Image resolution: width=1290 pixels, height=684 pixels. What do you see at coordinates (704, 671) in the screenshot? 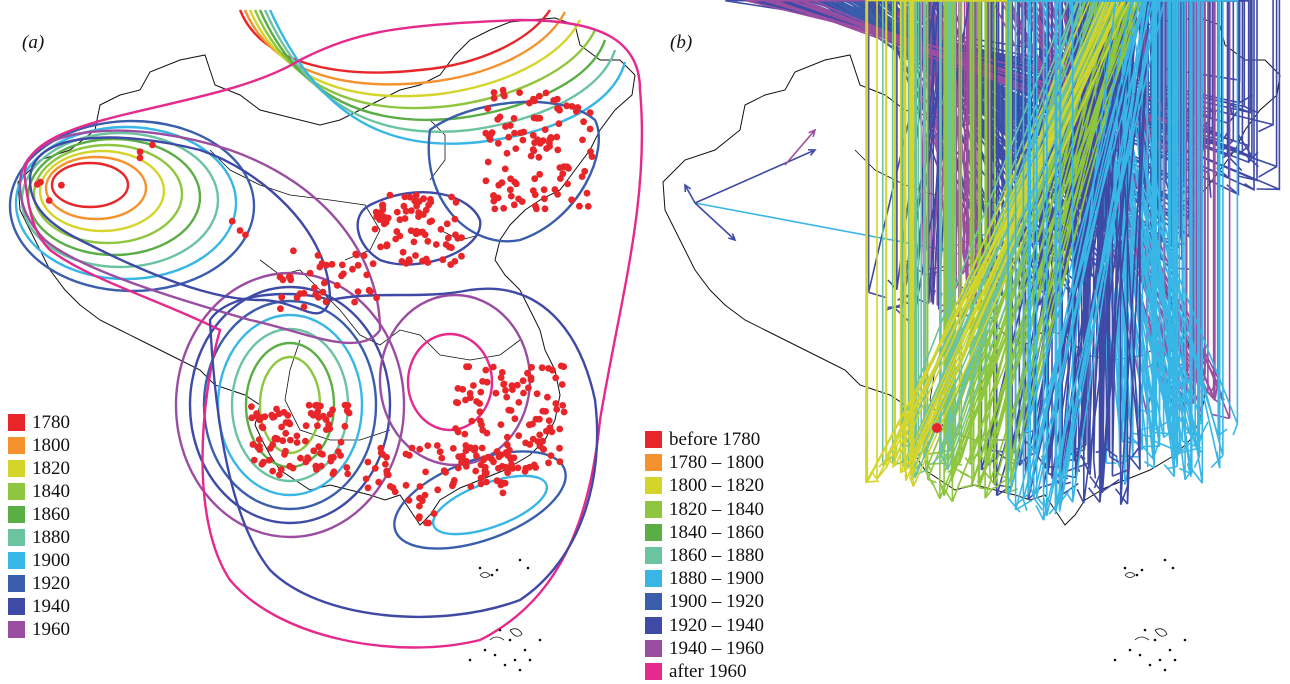
I see `panel_b-legend-item: after 1960` at bounding box center [704, 671].